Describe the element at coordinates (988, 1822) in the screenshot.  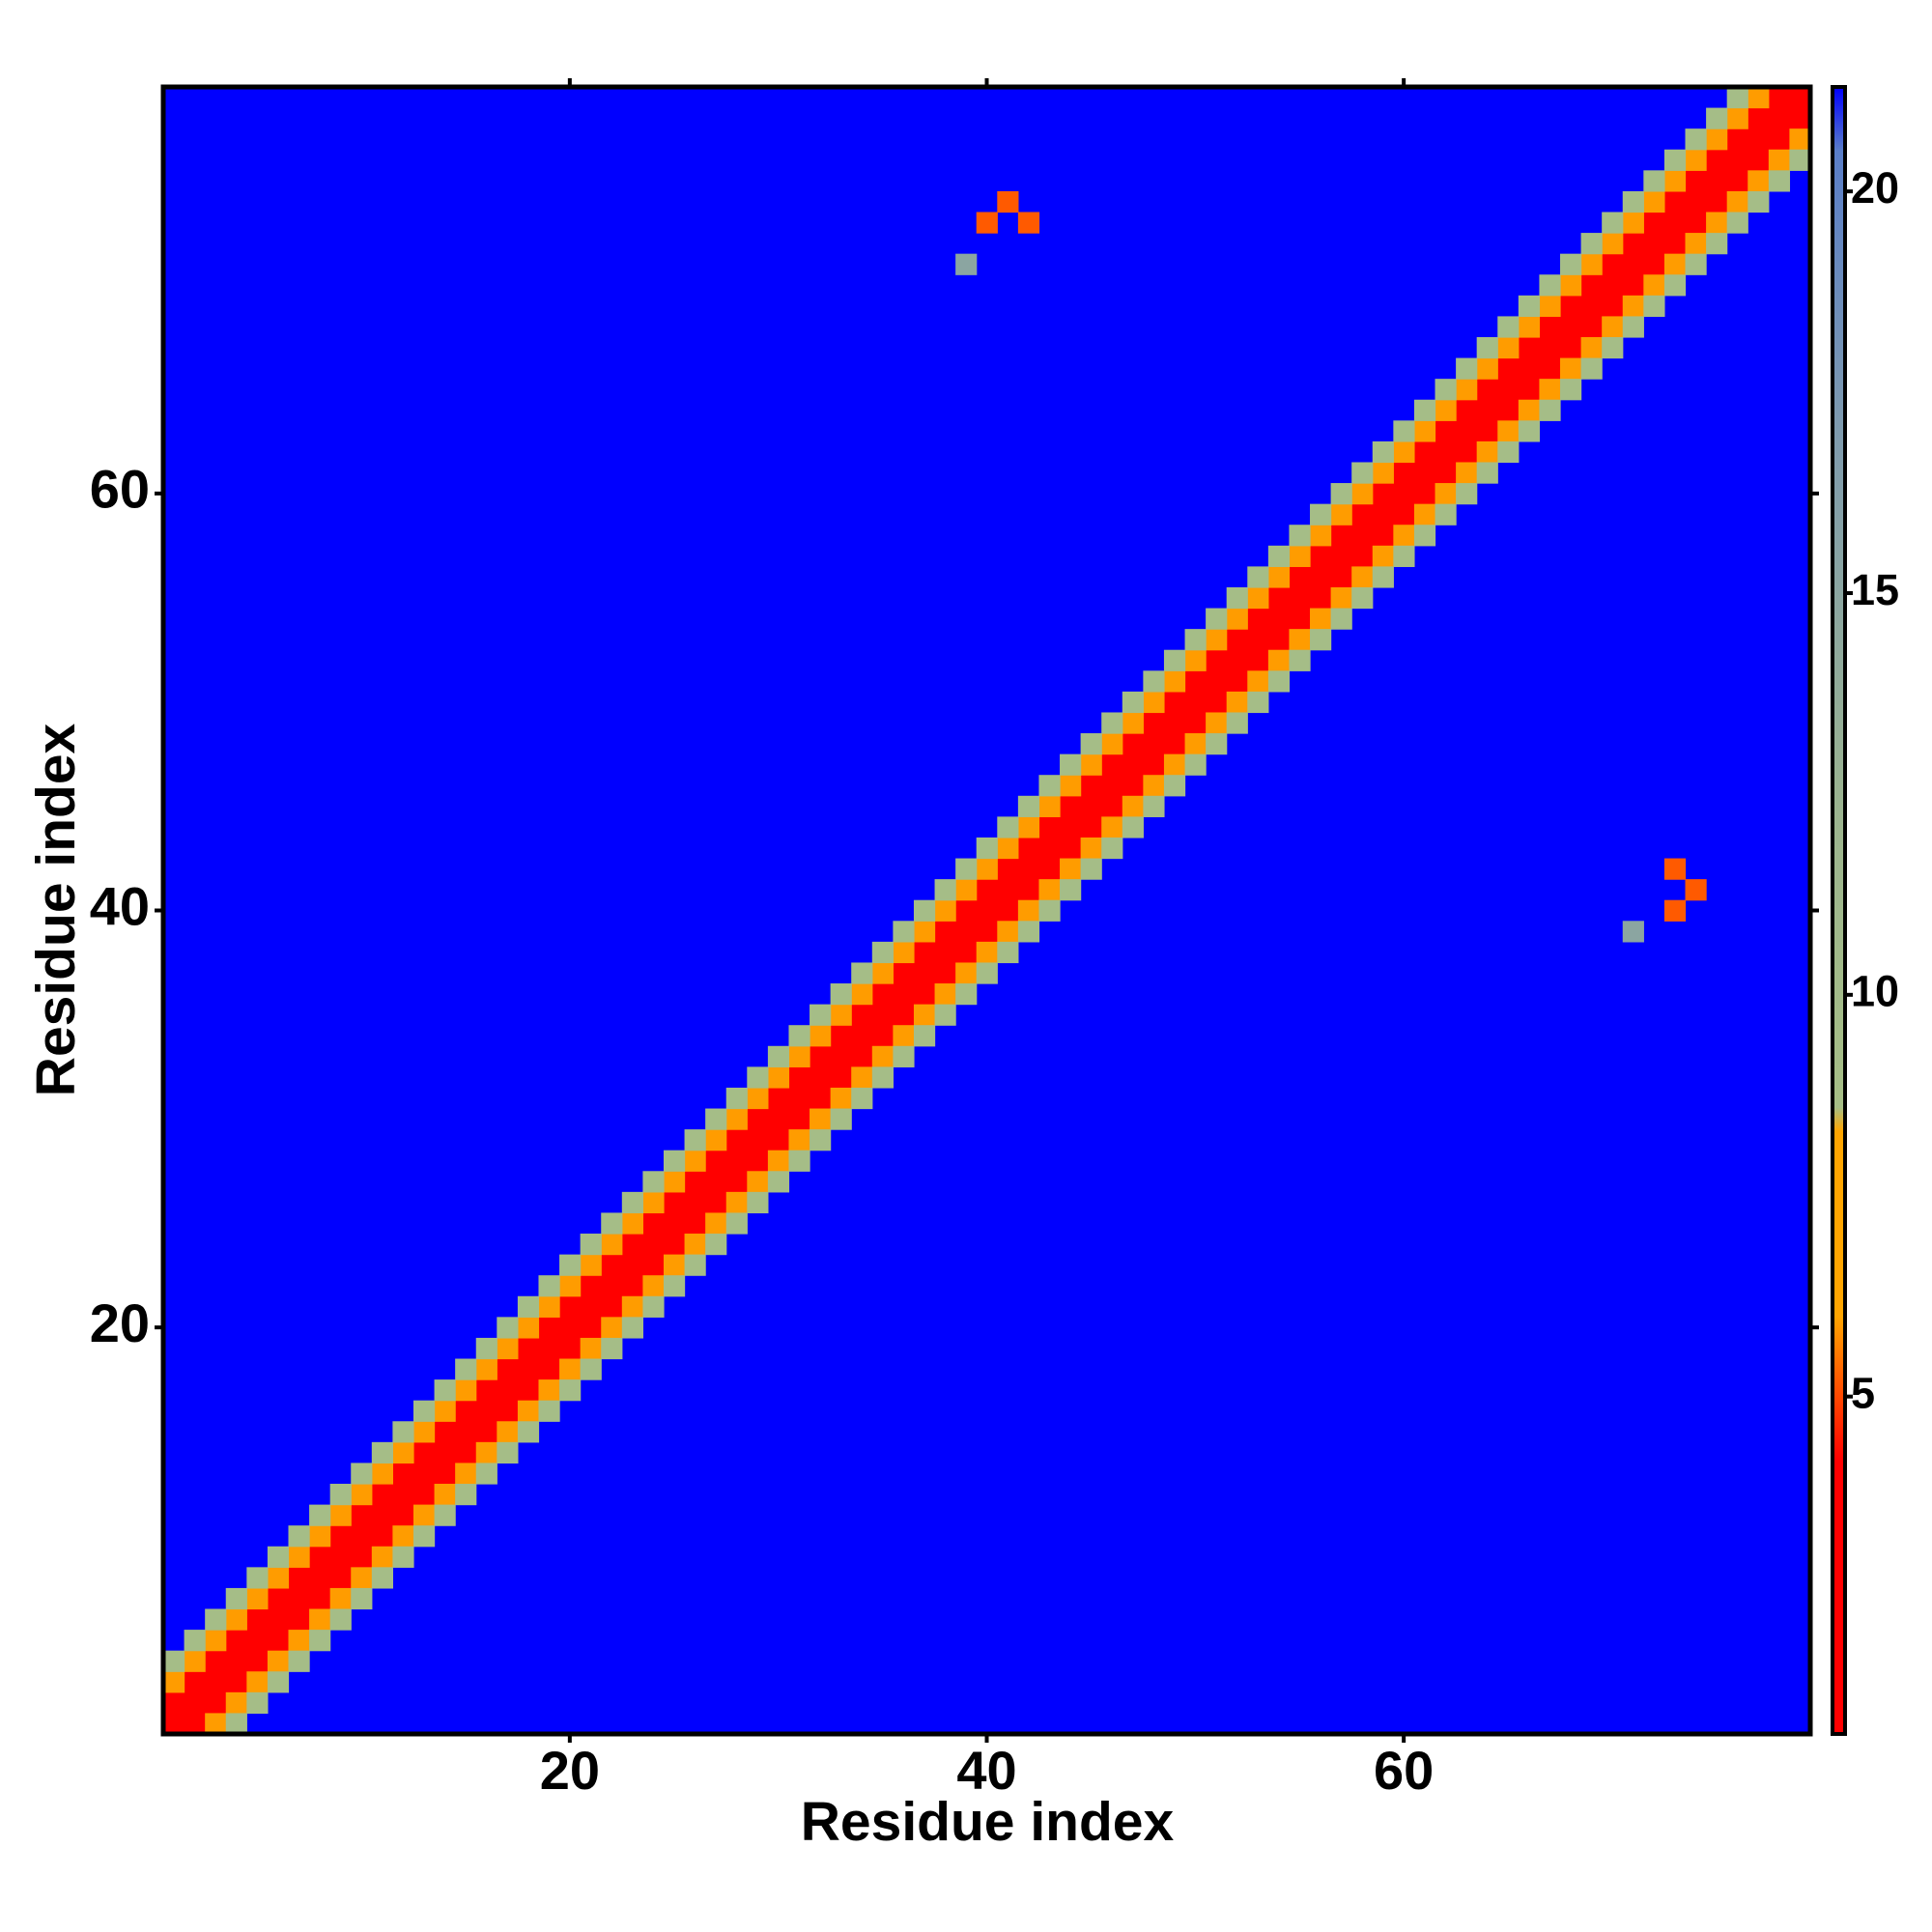
I see `x-axis-title: Residue index` at that location.